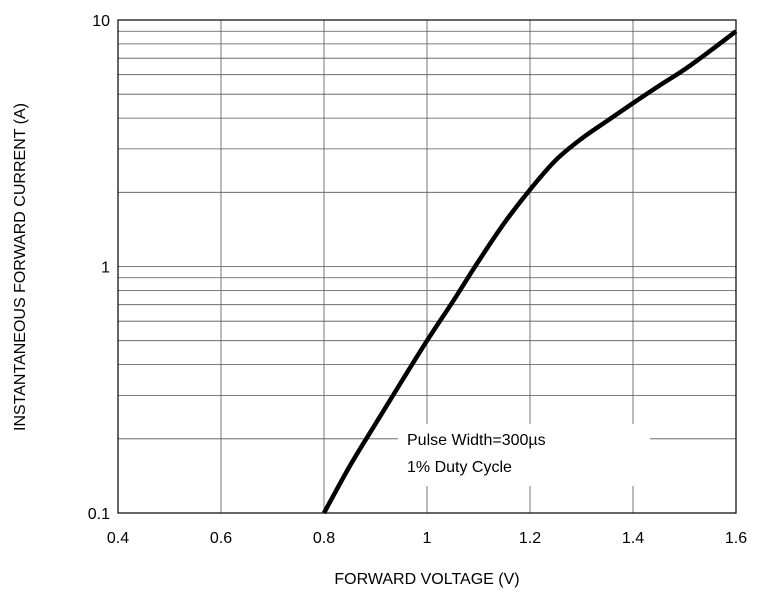 This screenshot has width=764, height=592. Describe the element at coordinates (530, 538) in the screenshot. I see `x-tick-label: 1.2` at that location.